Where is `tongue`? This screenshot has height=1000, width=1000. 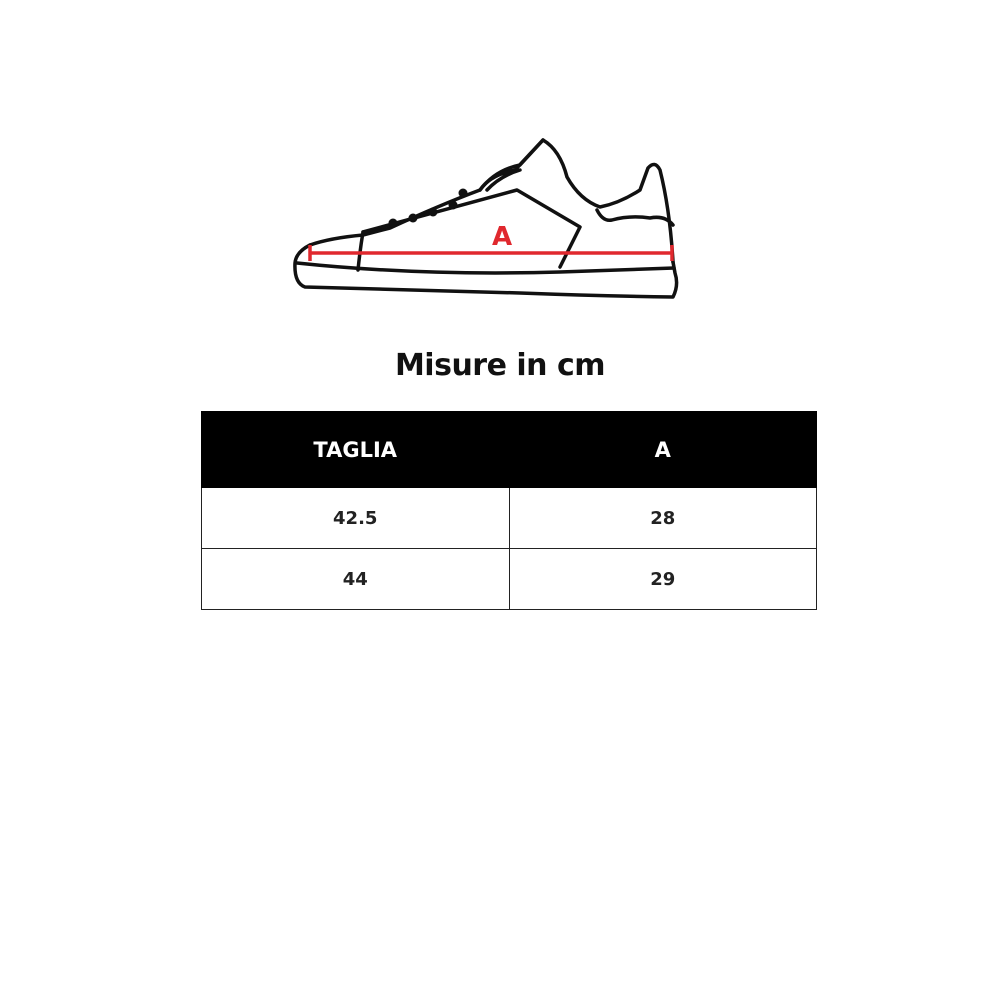
tongue is located at coordinates (511, 165).